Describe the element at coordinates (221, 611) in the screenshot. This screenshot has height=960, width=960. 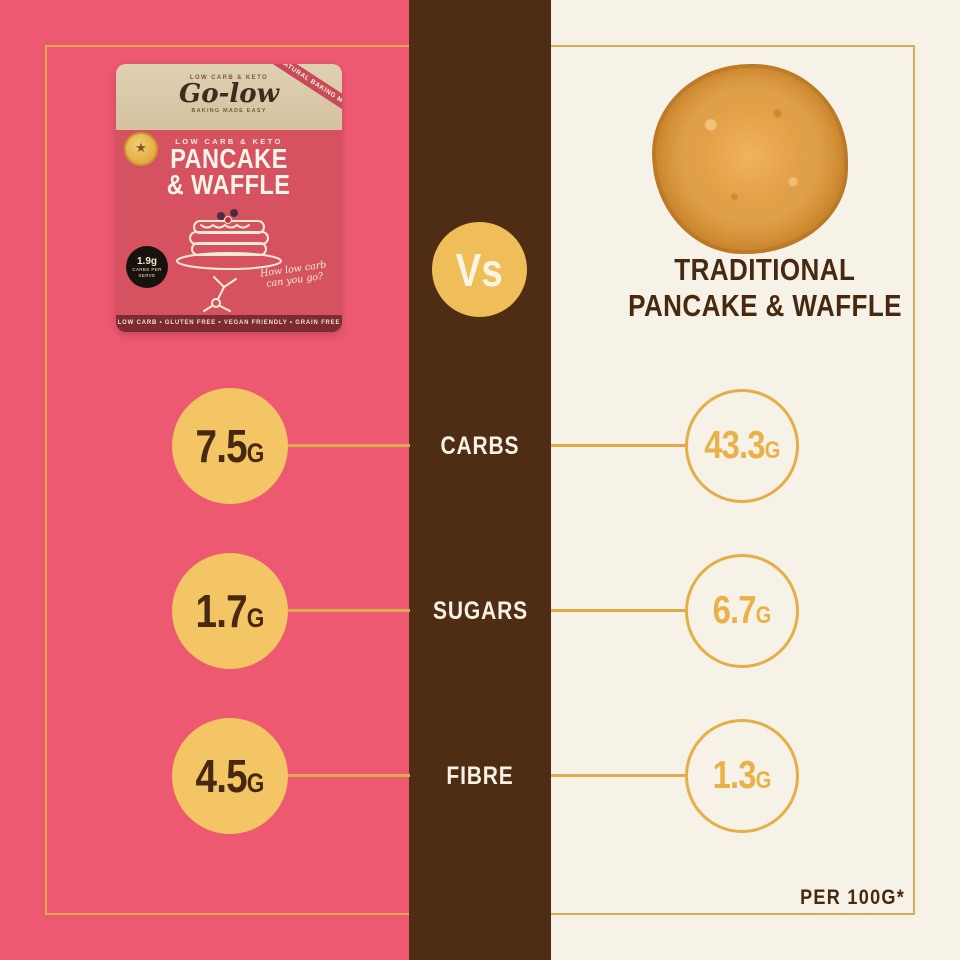
I see `golow-sugars-number: 1.7` at that location.